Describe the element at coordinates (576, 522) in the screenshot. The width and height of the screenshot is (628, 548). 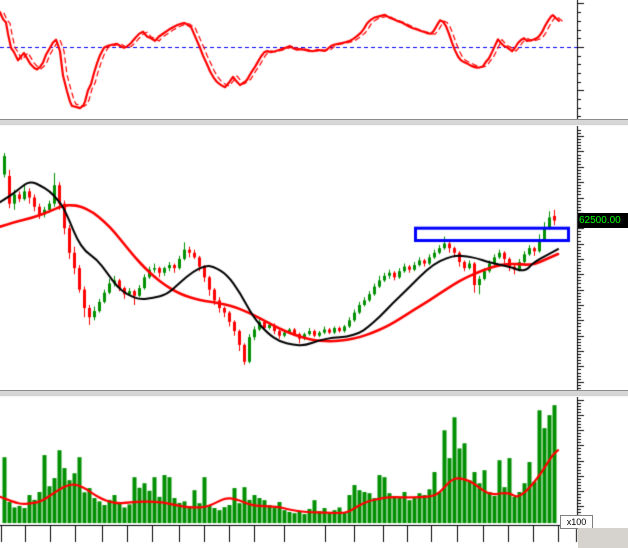
I see `volume-unit-label: x100` at that location.